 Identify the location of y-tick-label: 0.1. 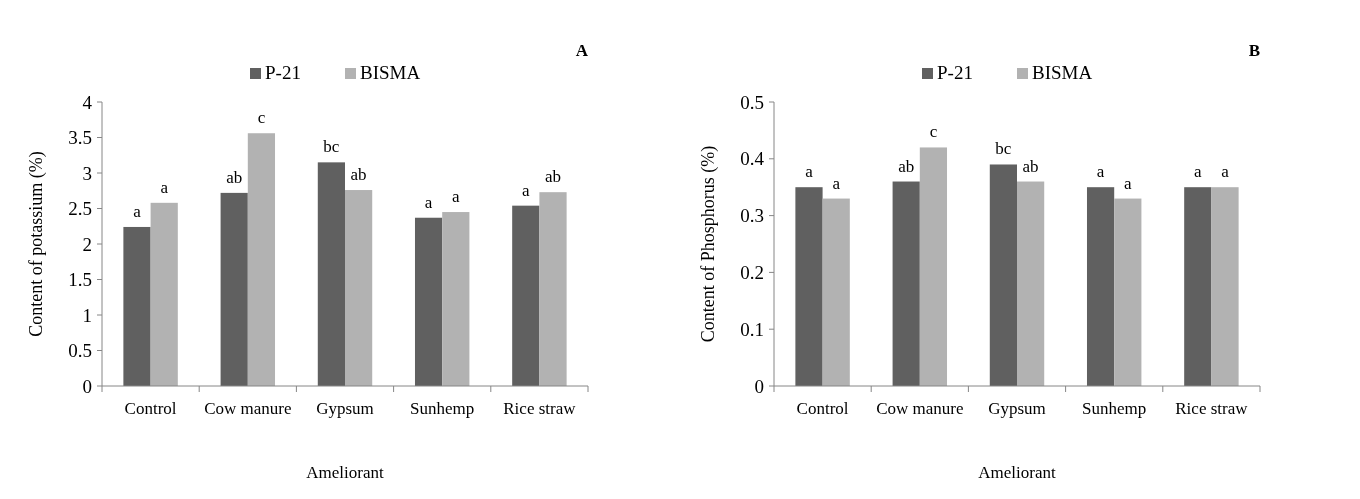
(752, 329).